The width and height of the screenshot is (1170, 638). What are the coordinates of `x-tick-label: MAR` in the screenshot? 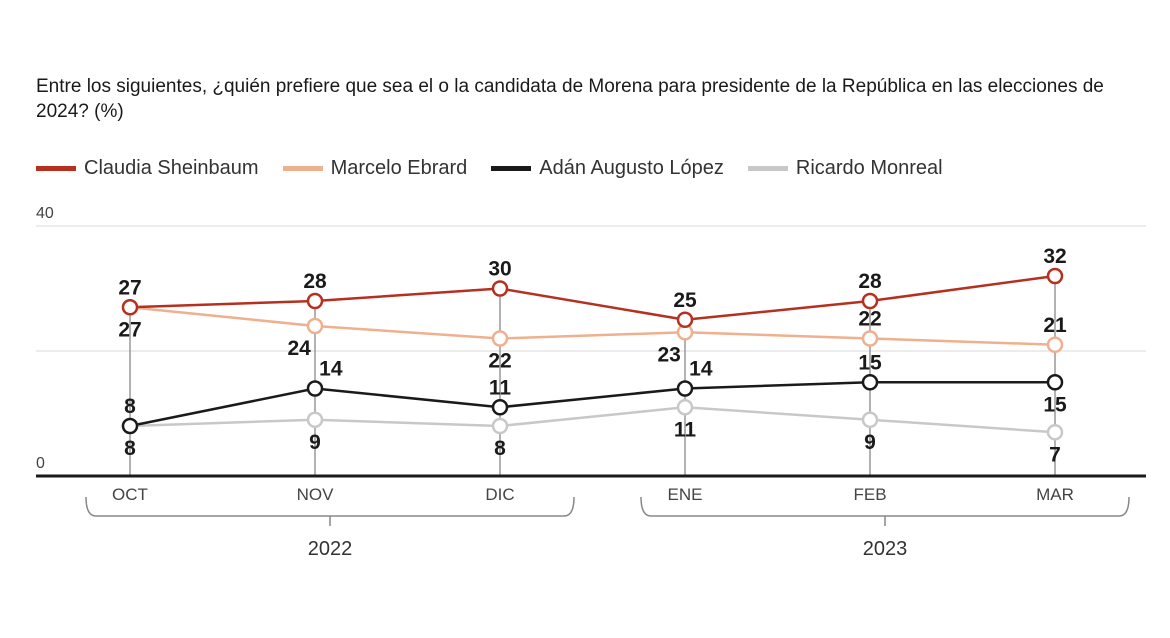 It's located at (1055, 494).